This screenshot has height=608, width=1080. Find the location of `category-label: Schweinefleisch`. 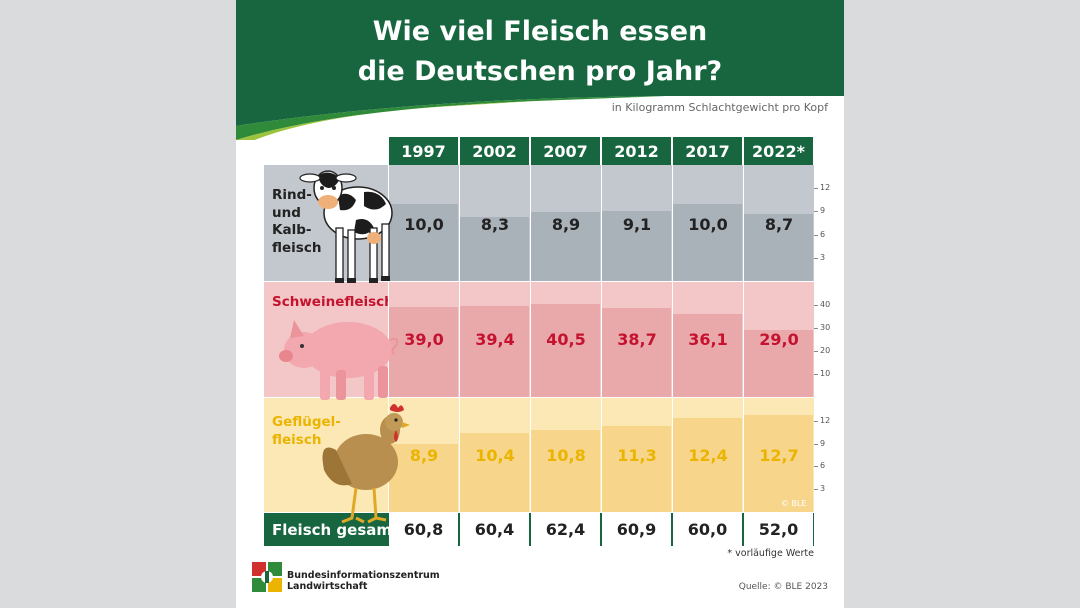

category-label: Schweinefleisch is located at coordinates (333, 303).